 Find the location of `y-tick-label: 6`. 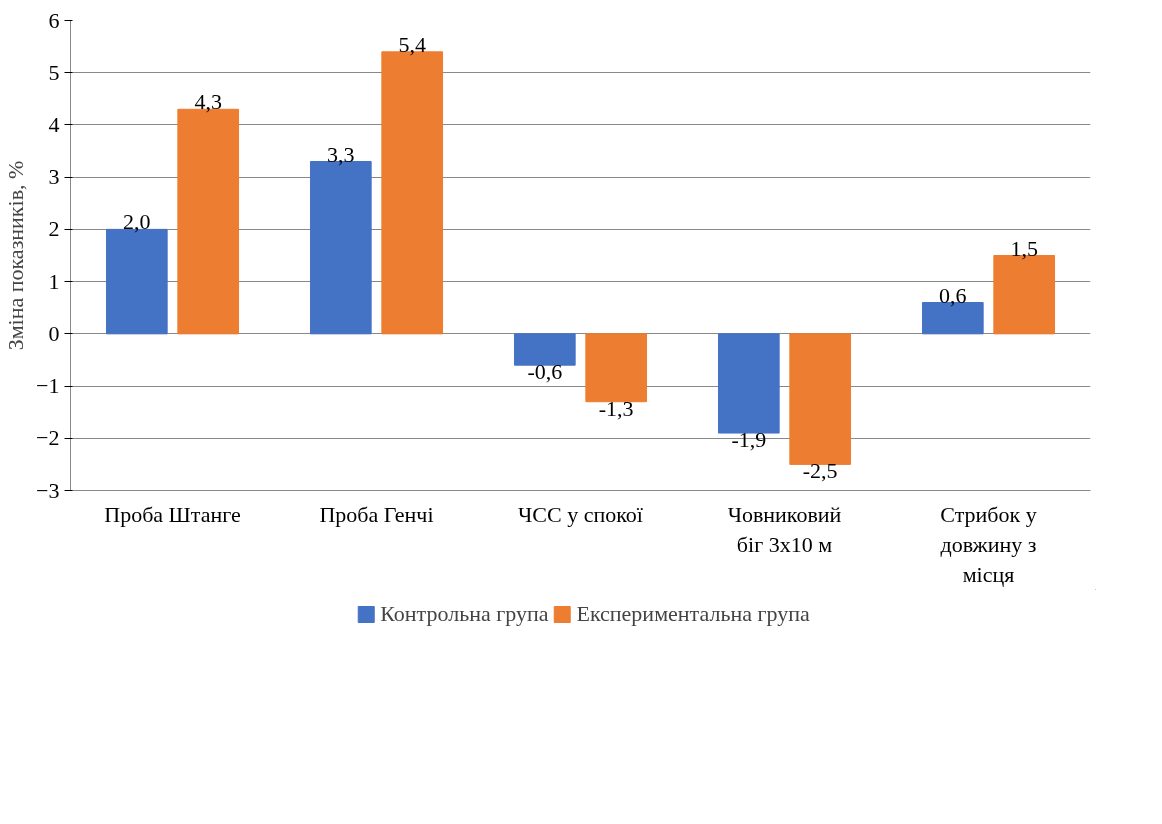

y-tick-label: 6 is located at coordinates (54, 20).